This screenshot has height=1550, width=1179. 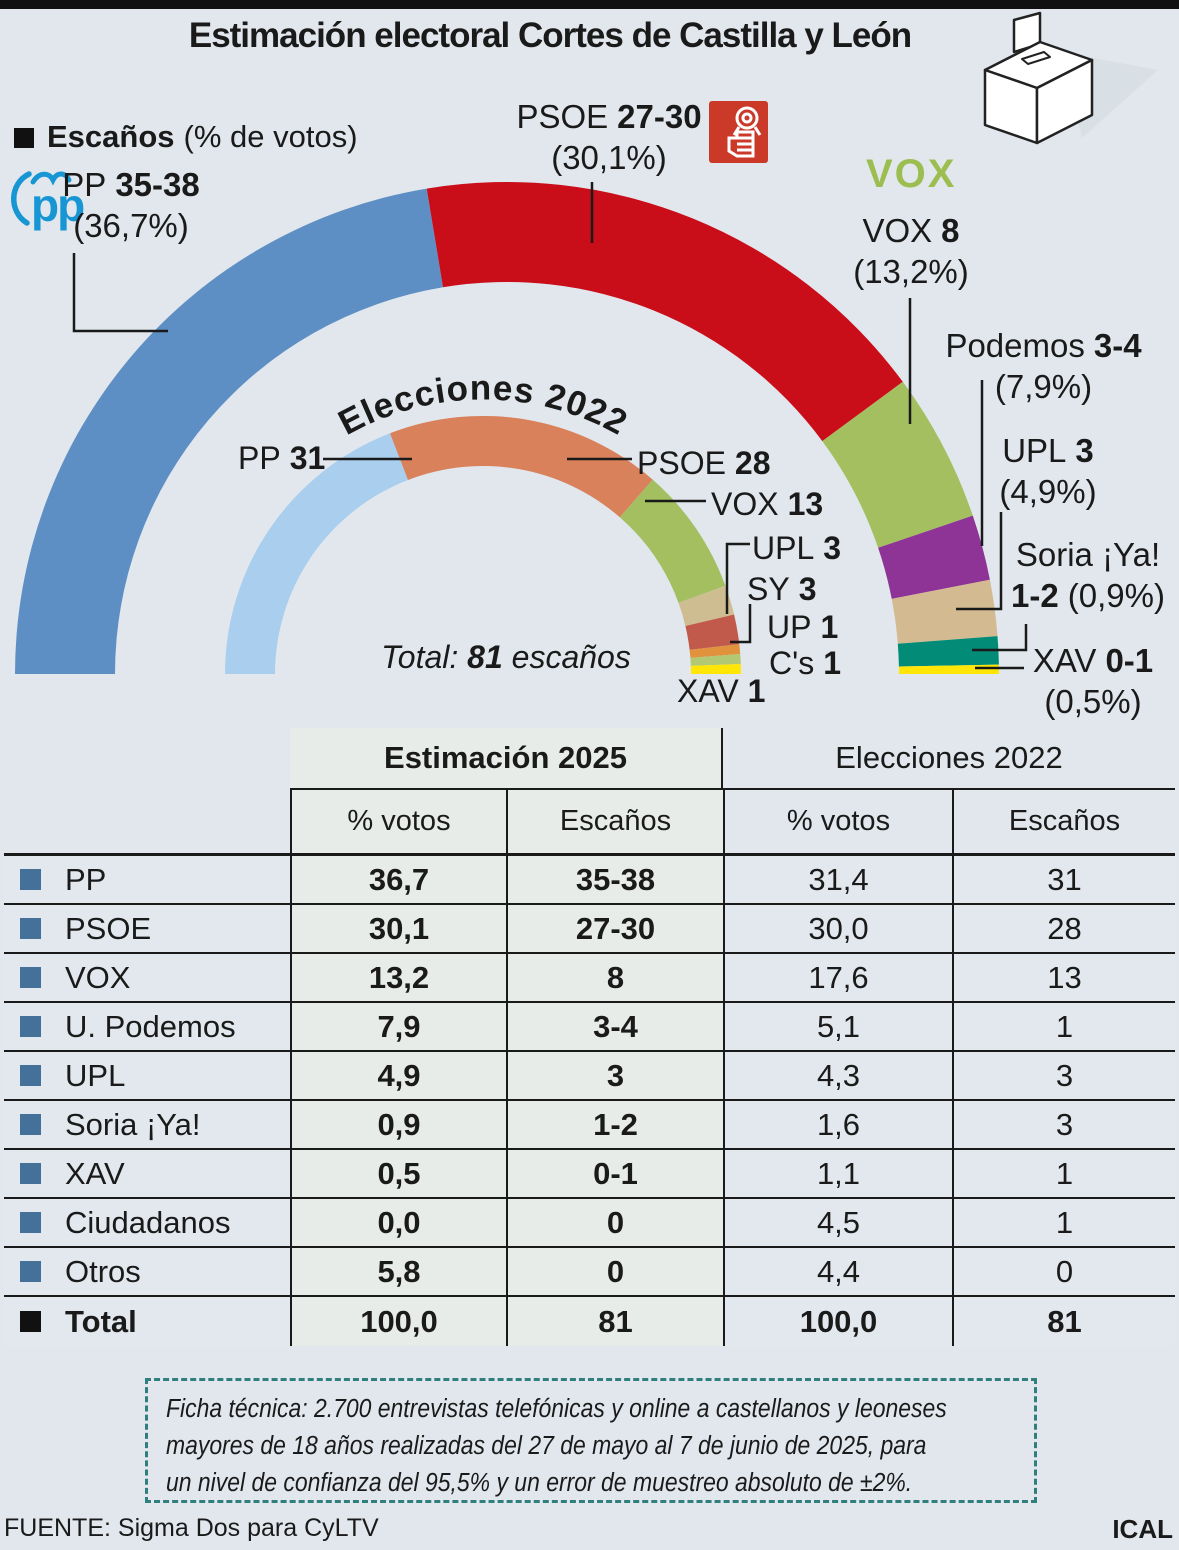 What do you see at coordinates (712, 632) in the screenshot?
I see `arc-2022-sy` at bounding box center [712, 632].